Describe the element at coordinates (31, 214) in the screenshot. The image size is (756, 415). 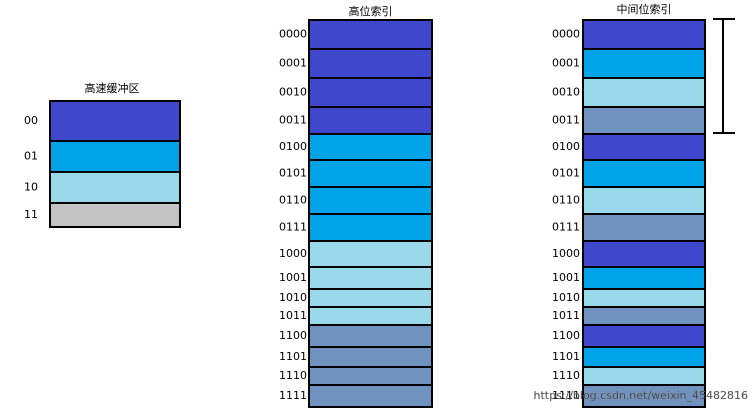
I see `cache-row-label: 11` at that location.